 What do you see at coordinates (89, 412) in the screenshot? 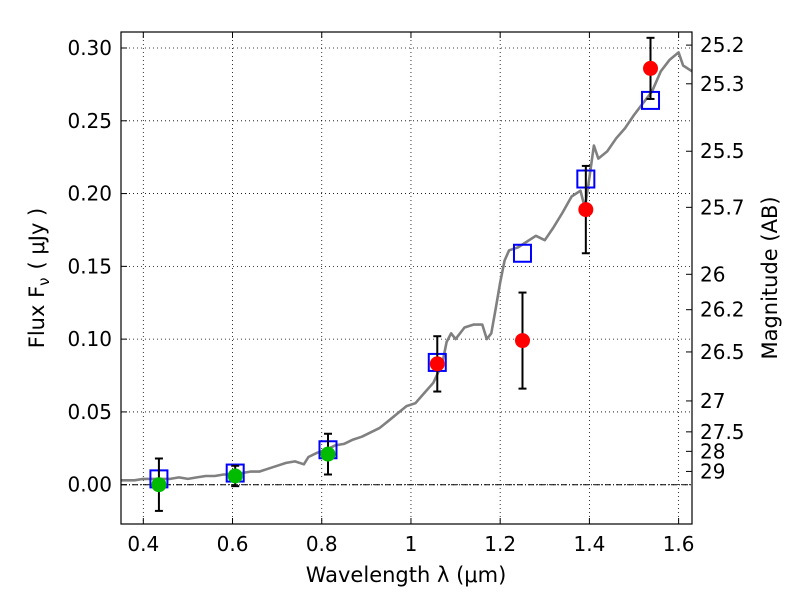
I see `y-tick-label: 0.05` at bounding box center [89, 412].